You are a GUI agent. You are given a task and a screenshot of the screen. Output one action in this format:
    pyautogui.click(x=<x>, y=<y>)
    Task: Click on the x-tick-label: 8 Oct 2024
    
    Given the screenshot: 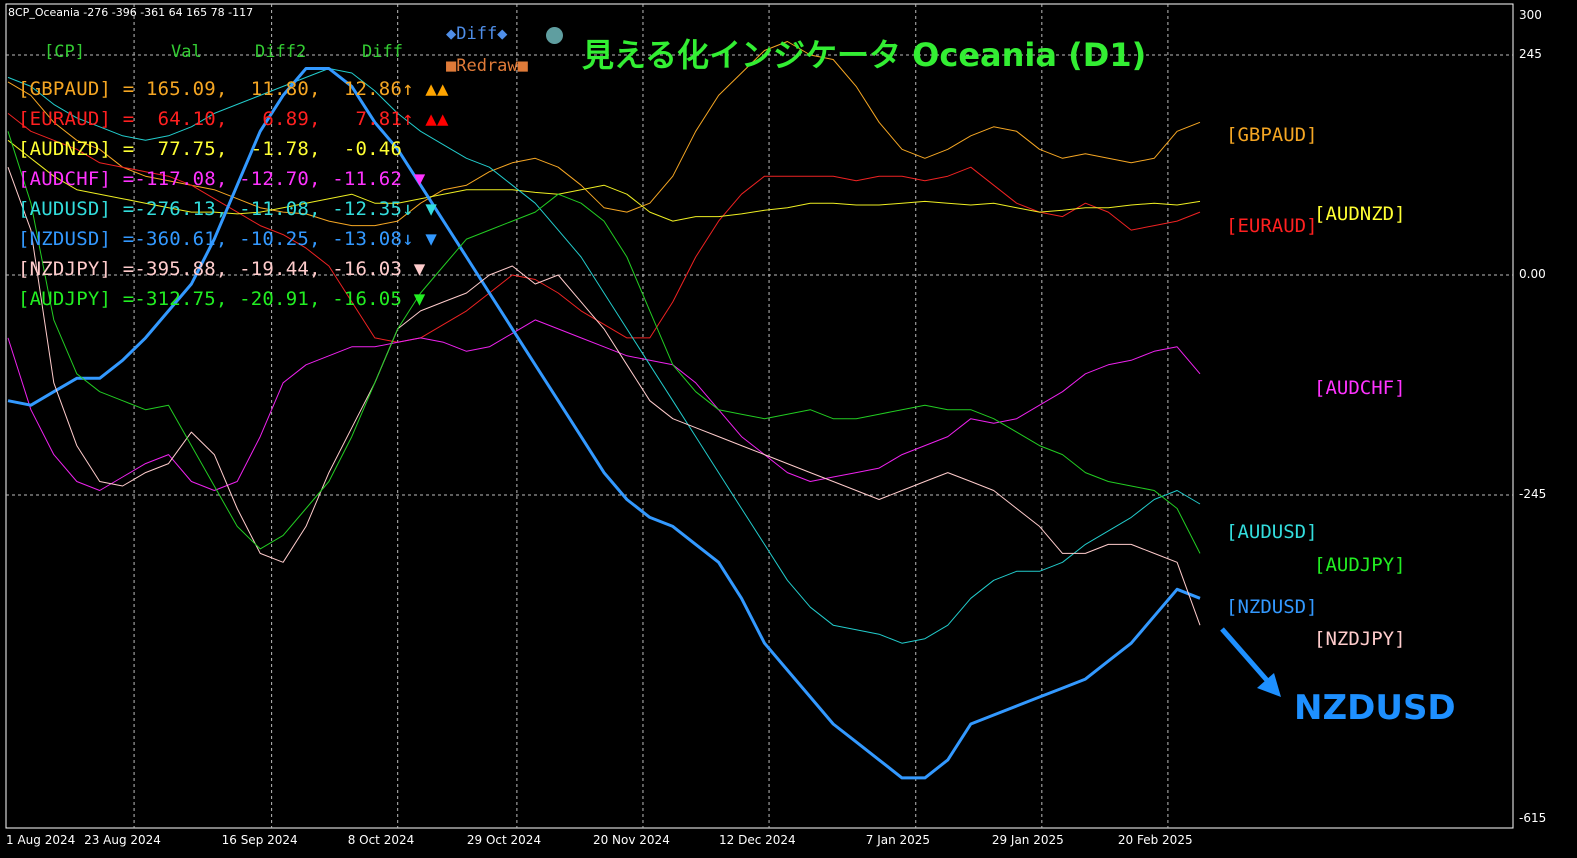 What is the action you would take?
    pyautogui.click(x=381, y=840)
    